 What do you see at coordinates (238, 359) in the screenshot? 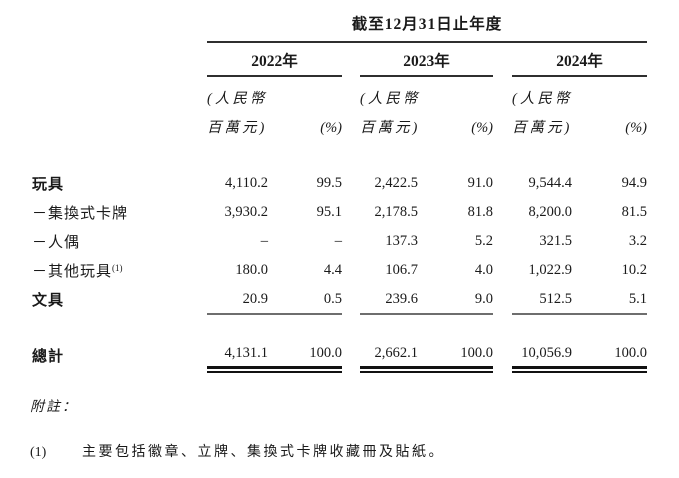
I see `total-value-cell: 4,131.1` at bounding box center [238, 359].